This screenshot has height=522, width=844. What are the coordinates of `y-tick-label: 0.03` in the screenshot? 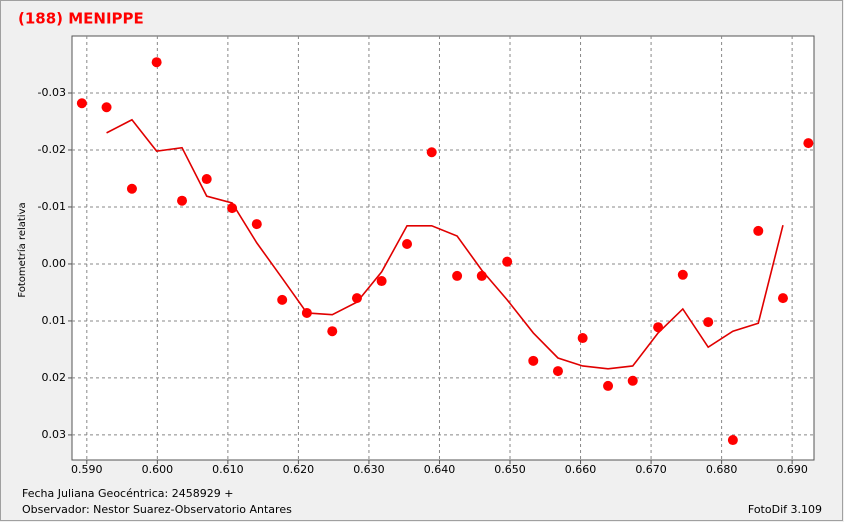 It's located at (54, 434).